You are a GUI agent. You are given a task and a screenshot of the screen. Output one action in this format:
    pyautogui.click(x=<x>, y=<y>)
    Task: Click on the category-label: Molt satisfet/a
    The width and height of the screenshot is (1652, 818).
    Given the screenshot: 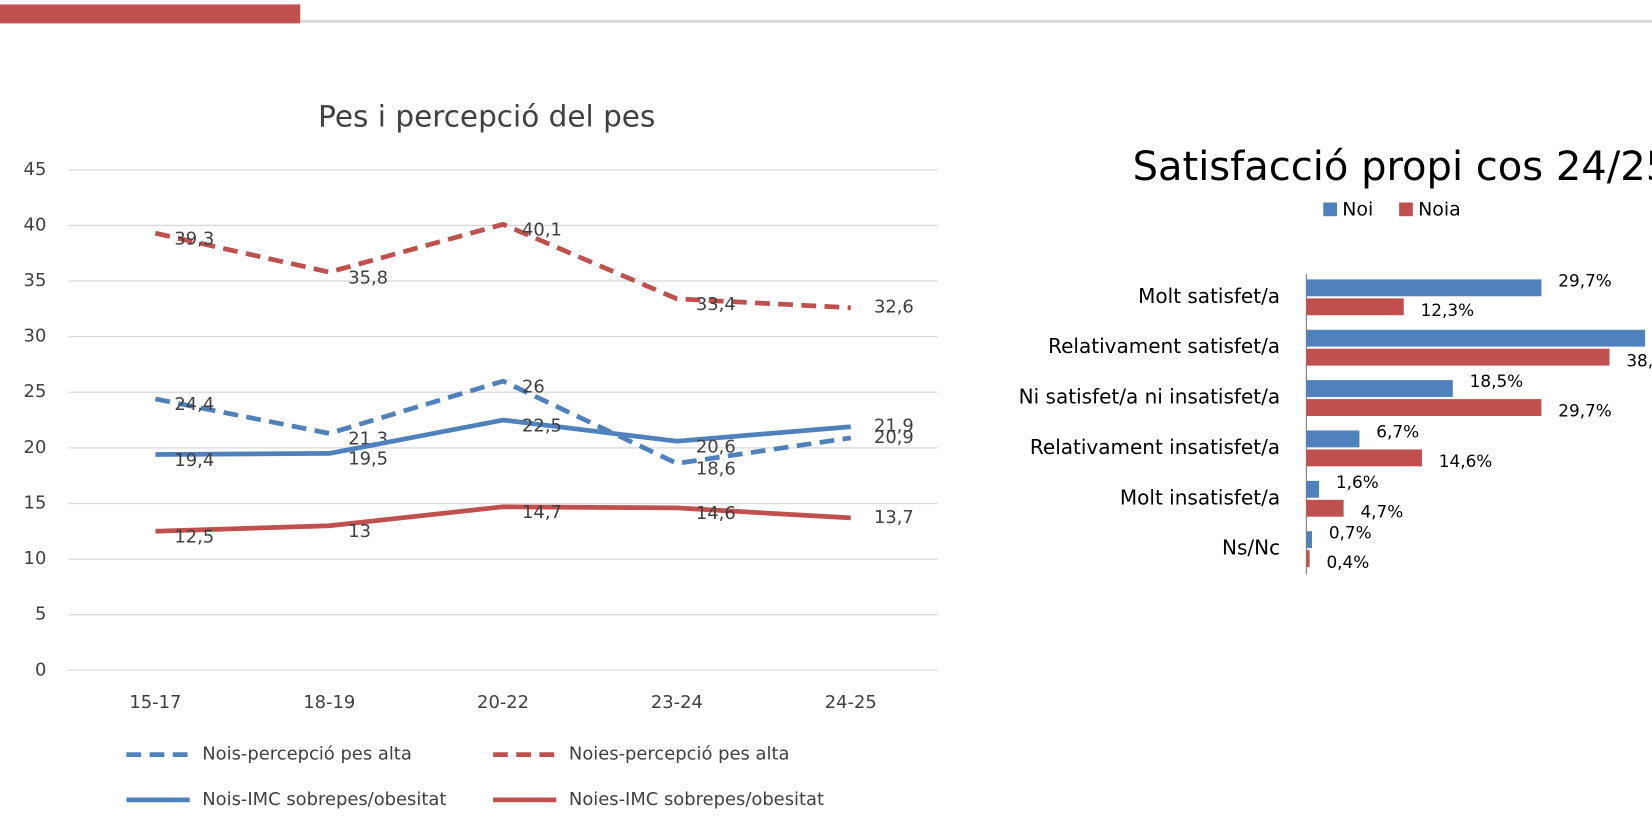 What is the action you would take?
    pyautogui.click(x=1209, y=296)
    